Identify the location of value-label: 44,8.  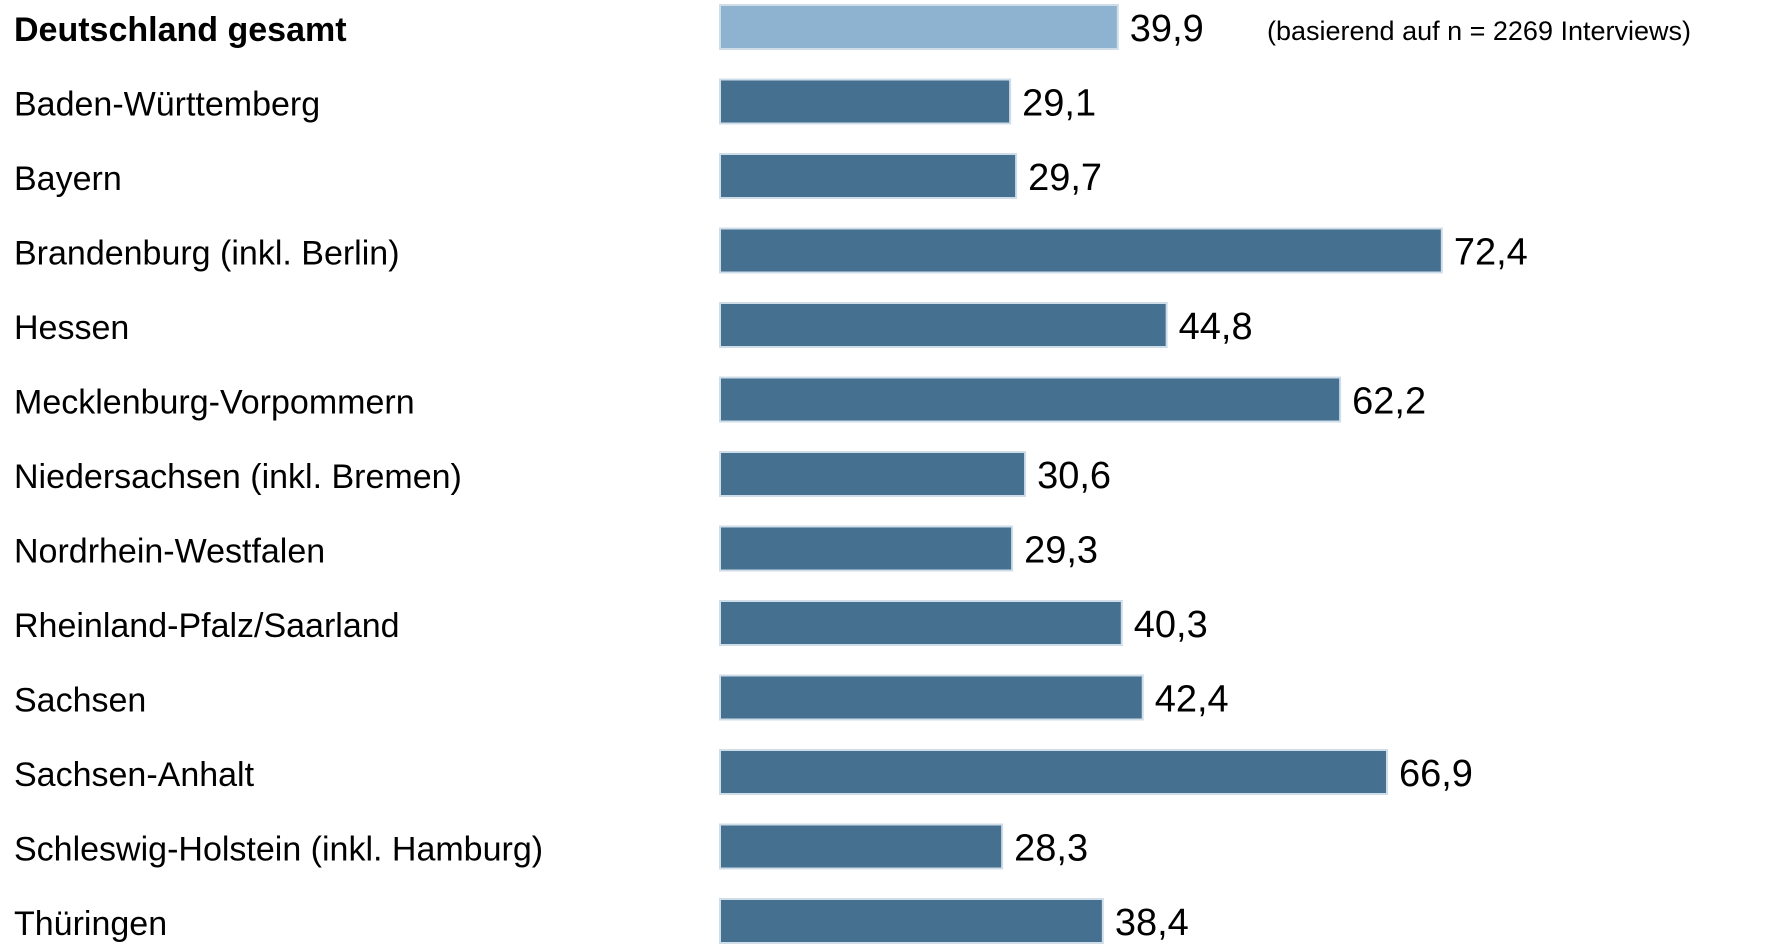
(1216, 327).